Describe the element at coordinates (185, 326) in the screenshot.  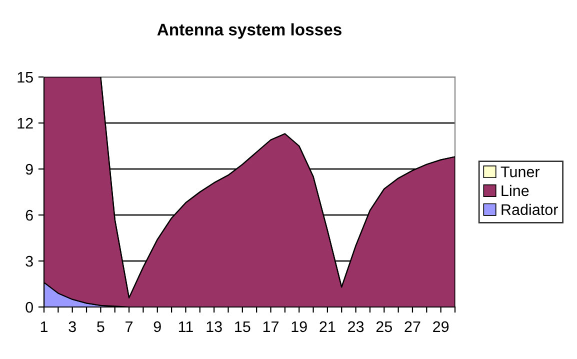
I see `x-tick-label: 11` at that location.